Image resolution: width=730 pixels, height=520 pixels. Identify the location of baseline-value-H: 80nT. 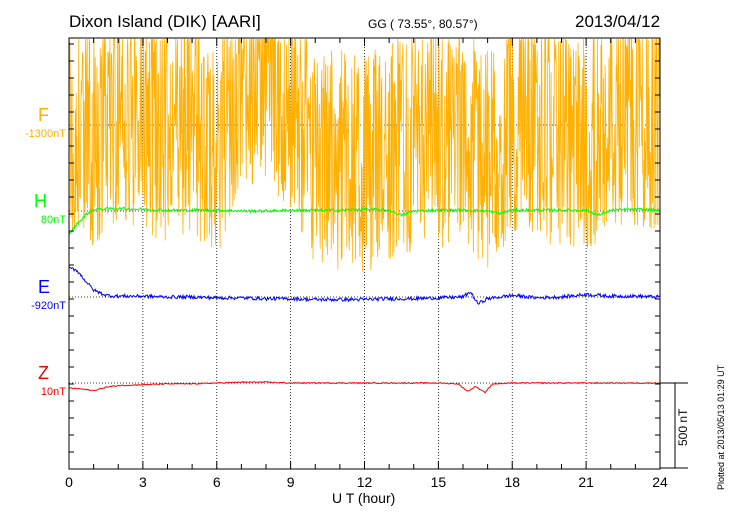
(53, 220).